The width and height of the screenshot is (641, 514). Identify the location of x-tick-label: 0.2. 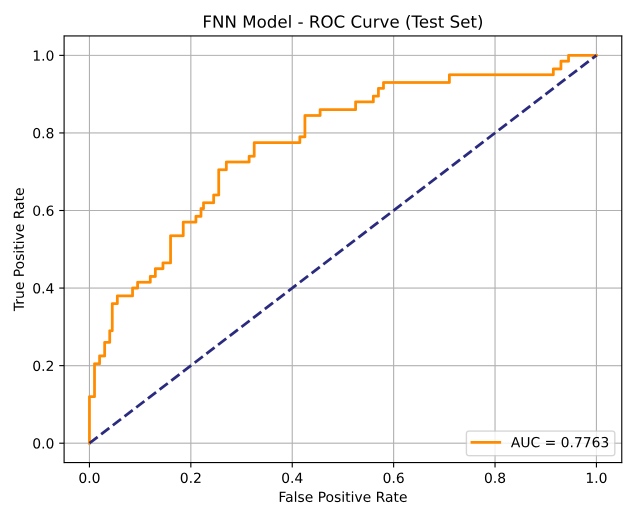
(190, 478).